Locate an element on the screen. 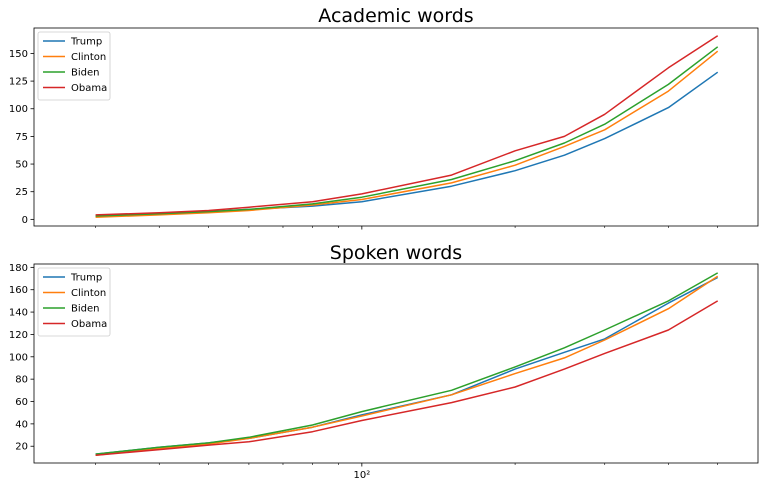 The width and height of the screenshot is (765, 491). y-tick-label: 50 is located at coordinates (21, 165).